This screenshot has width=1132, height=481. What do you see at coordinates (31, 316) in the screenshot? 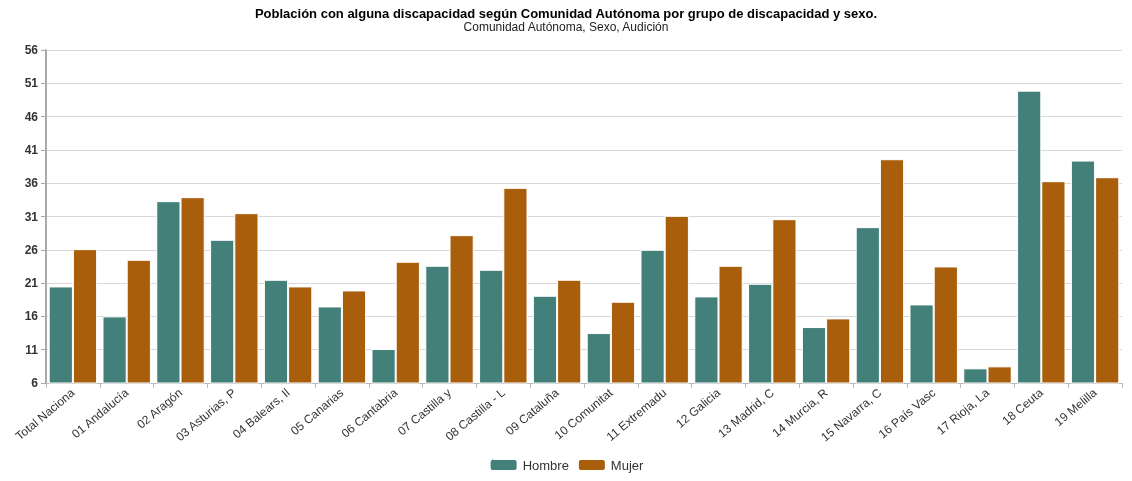
I see `y-tick-label: 16` at bounding box center [31, 316].